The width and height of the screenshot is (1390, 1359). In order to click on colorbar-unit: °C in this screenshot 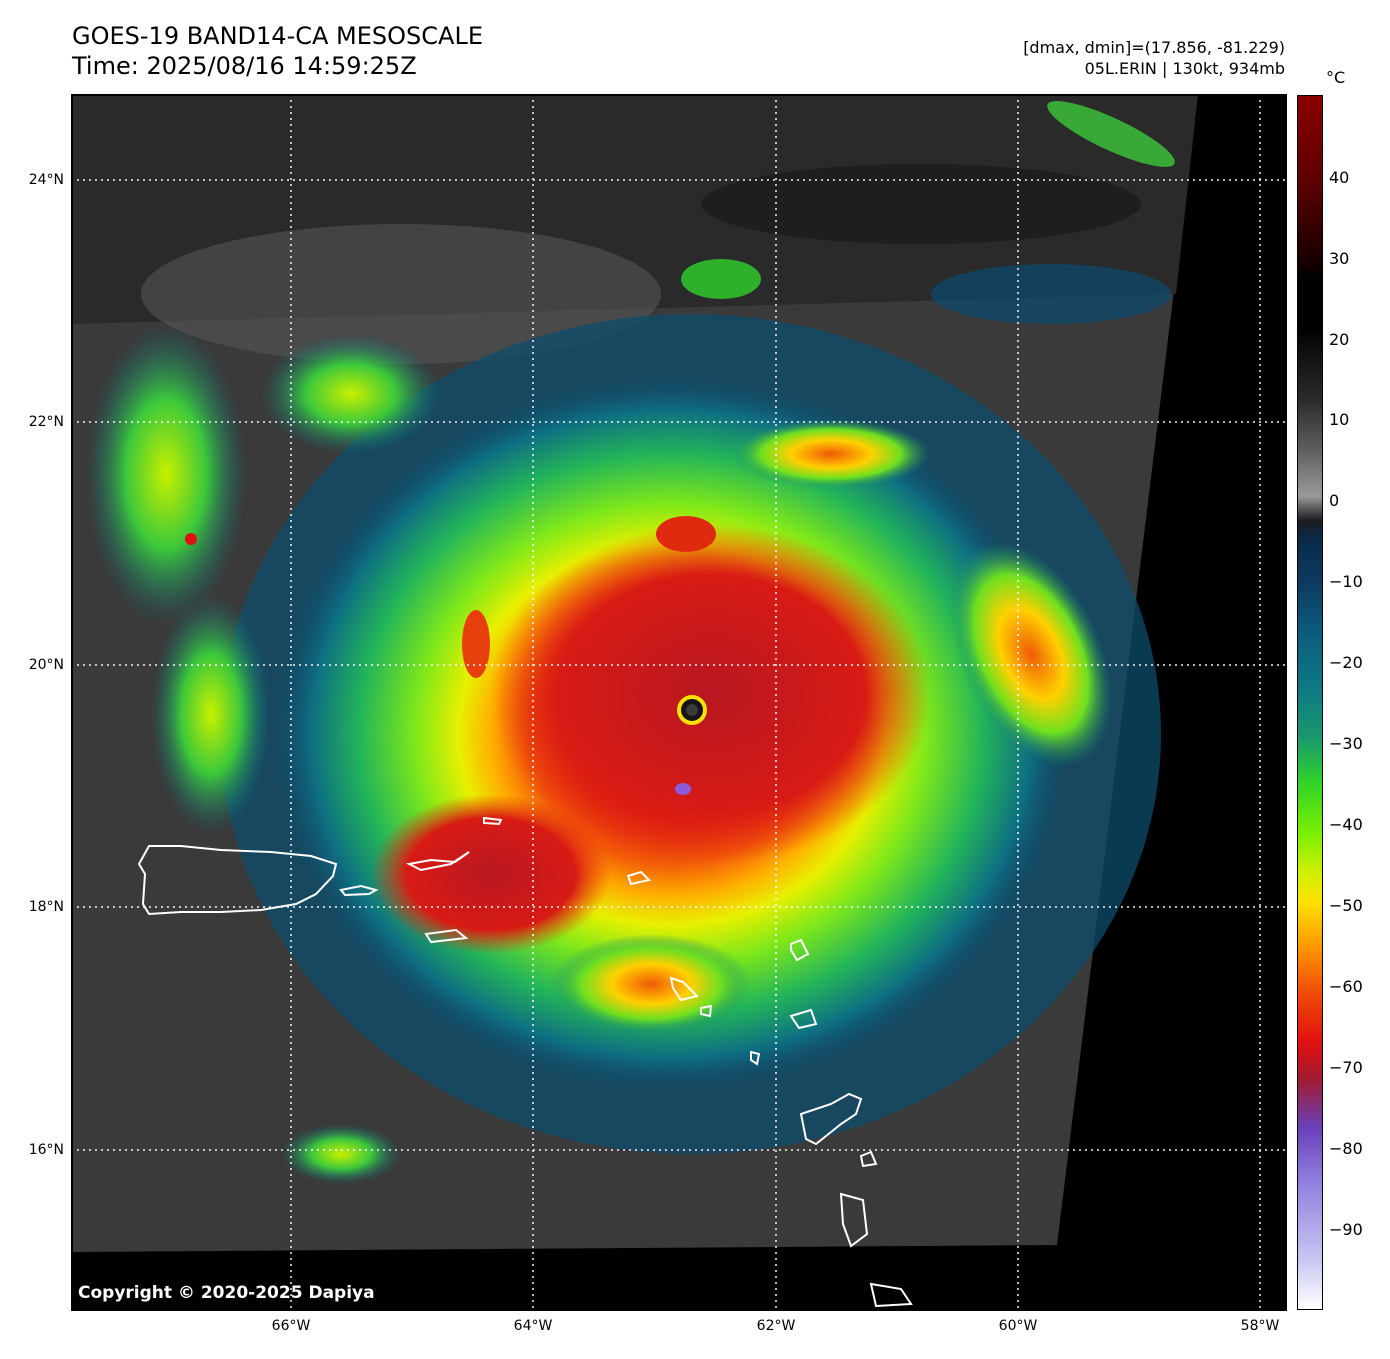, I will do `click(1336, 77)`.